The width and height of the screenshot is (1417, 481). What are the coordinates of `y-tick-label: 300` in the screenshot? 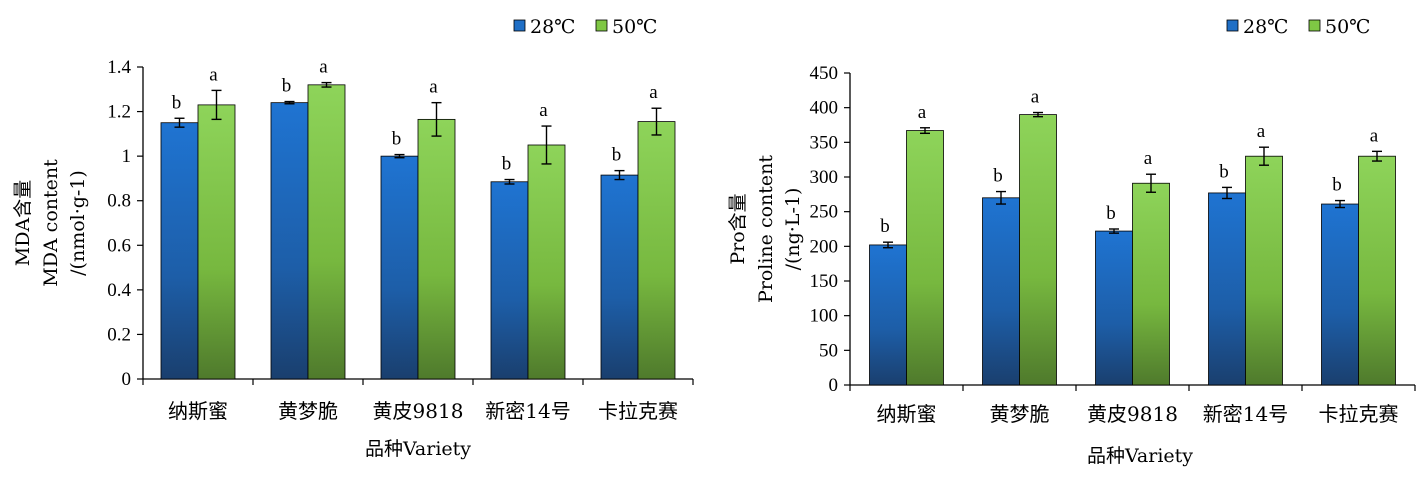 It's located at (824, 177).